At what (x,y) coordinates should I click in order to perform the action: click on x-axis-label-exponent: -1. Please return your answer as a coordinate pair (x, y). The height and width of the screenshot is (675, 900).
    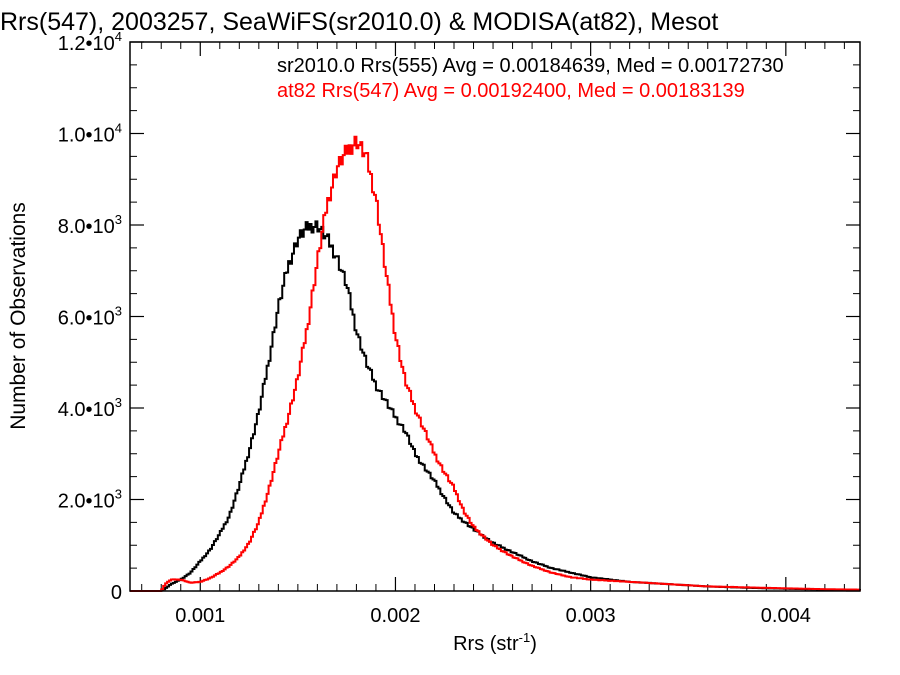
    Looking at the image, I should click on (525, 637).